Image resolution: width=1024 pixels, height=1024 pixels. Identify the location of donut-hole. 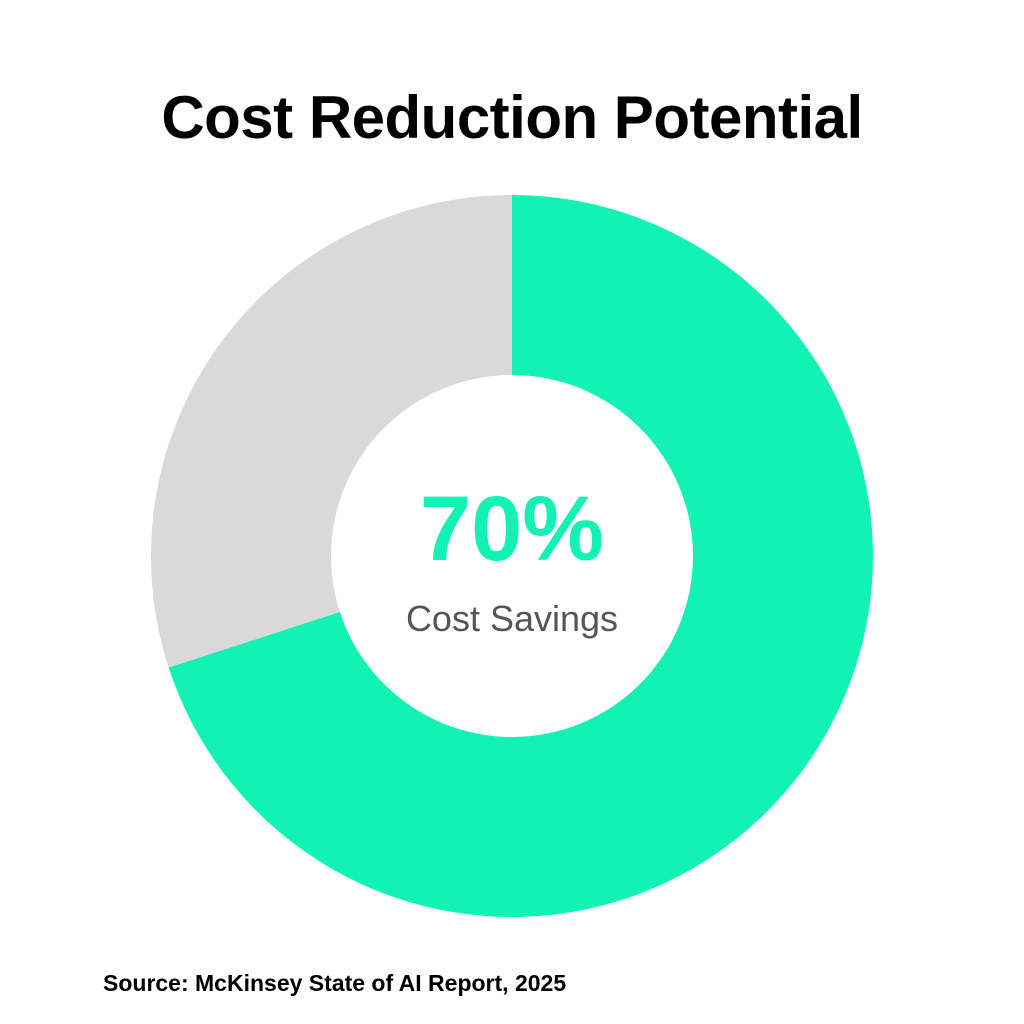
(512, 556).